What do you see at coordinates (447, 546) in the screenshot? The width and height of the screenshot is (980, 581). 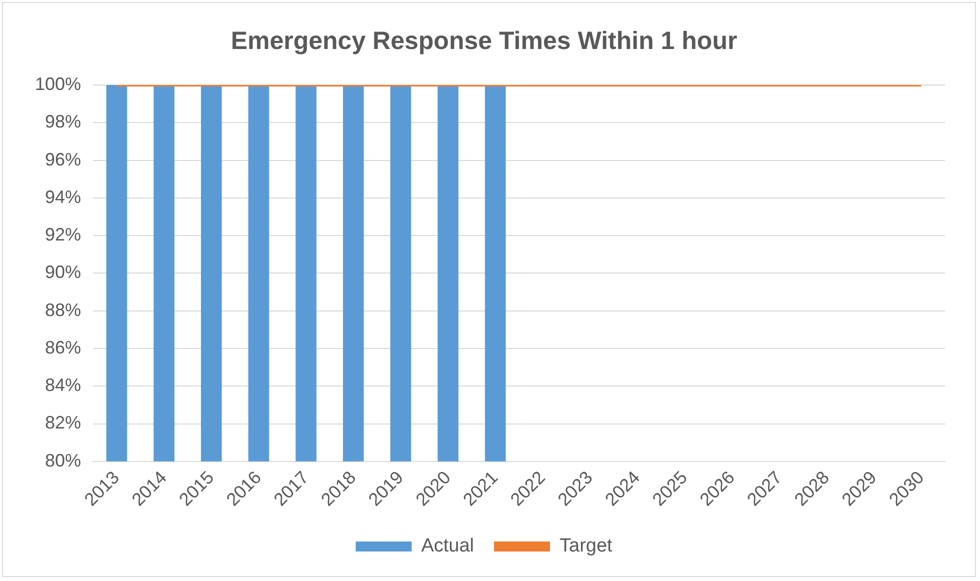 I see `legend-label: Actual` at bounding box center [447, 546].